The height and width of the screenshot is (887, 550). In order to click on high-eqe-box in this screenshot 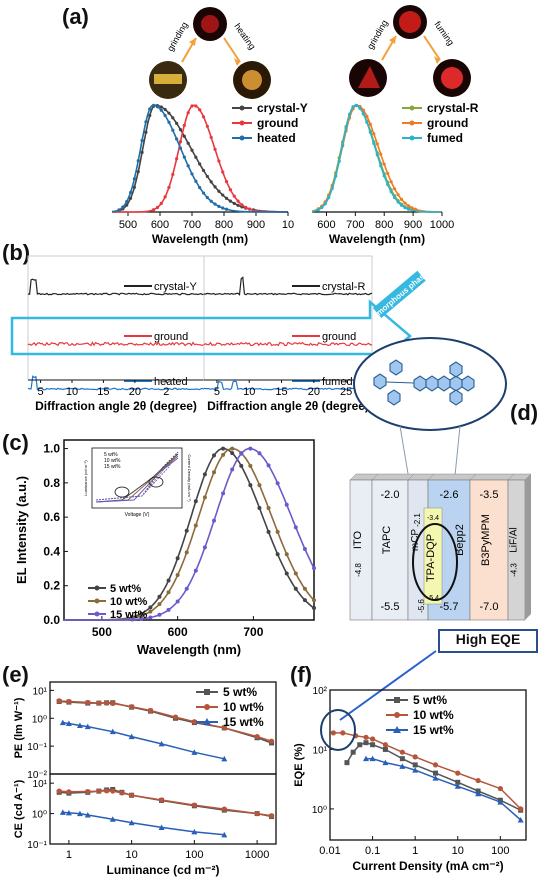, I will do `click(488, 641)`.